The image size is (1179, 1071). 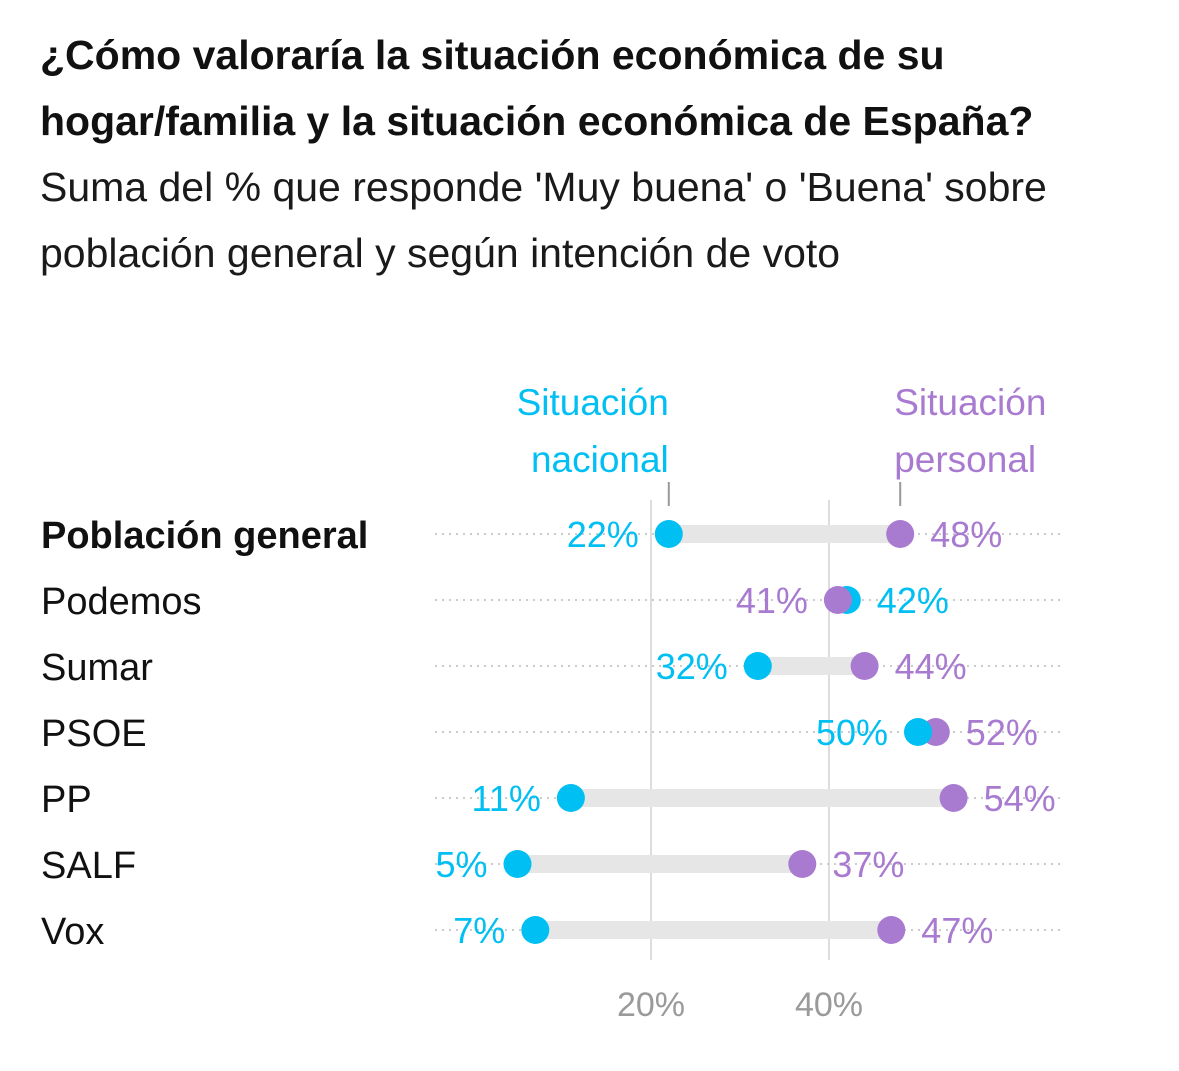 I want to click on personal-value-label: 44%, so click(x=931, y=666).